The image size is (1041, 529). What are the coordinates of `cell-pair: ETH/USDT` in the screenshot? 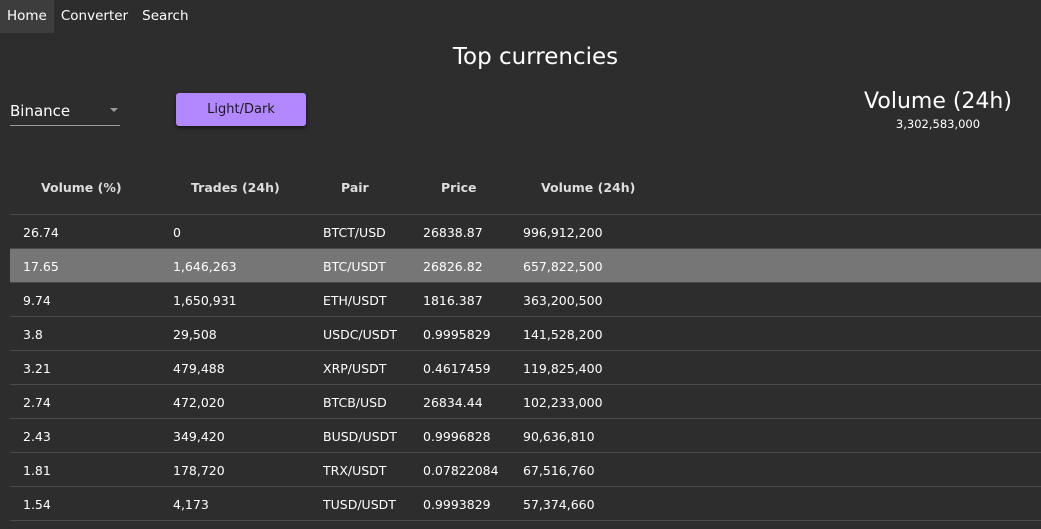 It's located at (355, 300).